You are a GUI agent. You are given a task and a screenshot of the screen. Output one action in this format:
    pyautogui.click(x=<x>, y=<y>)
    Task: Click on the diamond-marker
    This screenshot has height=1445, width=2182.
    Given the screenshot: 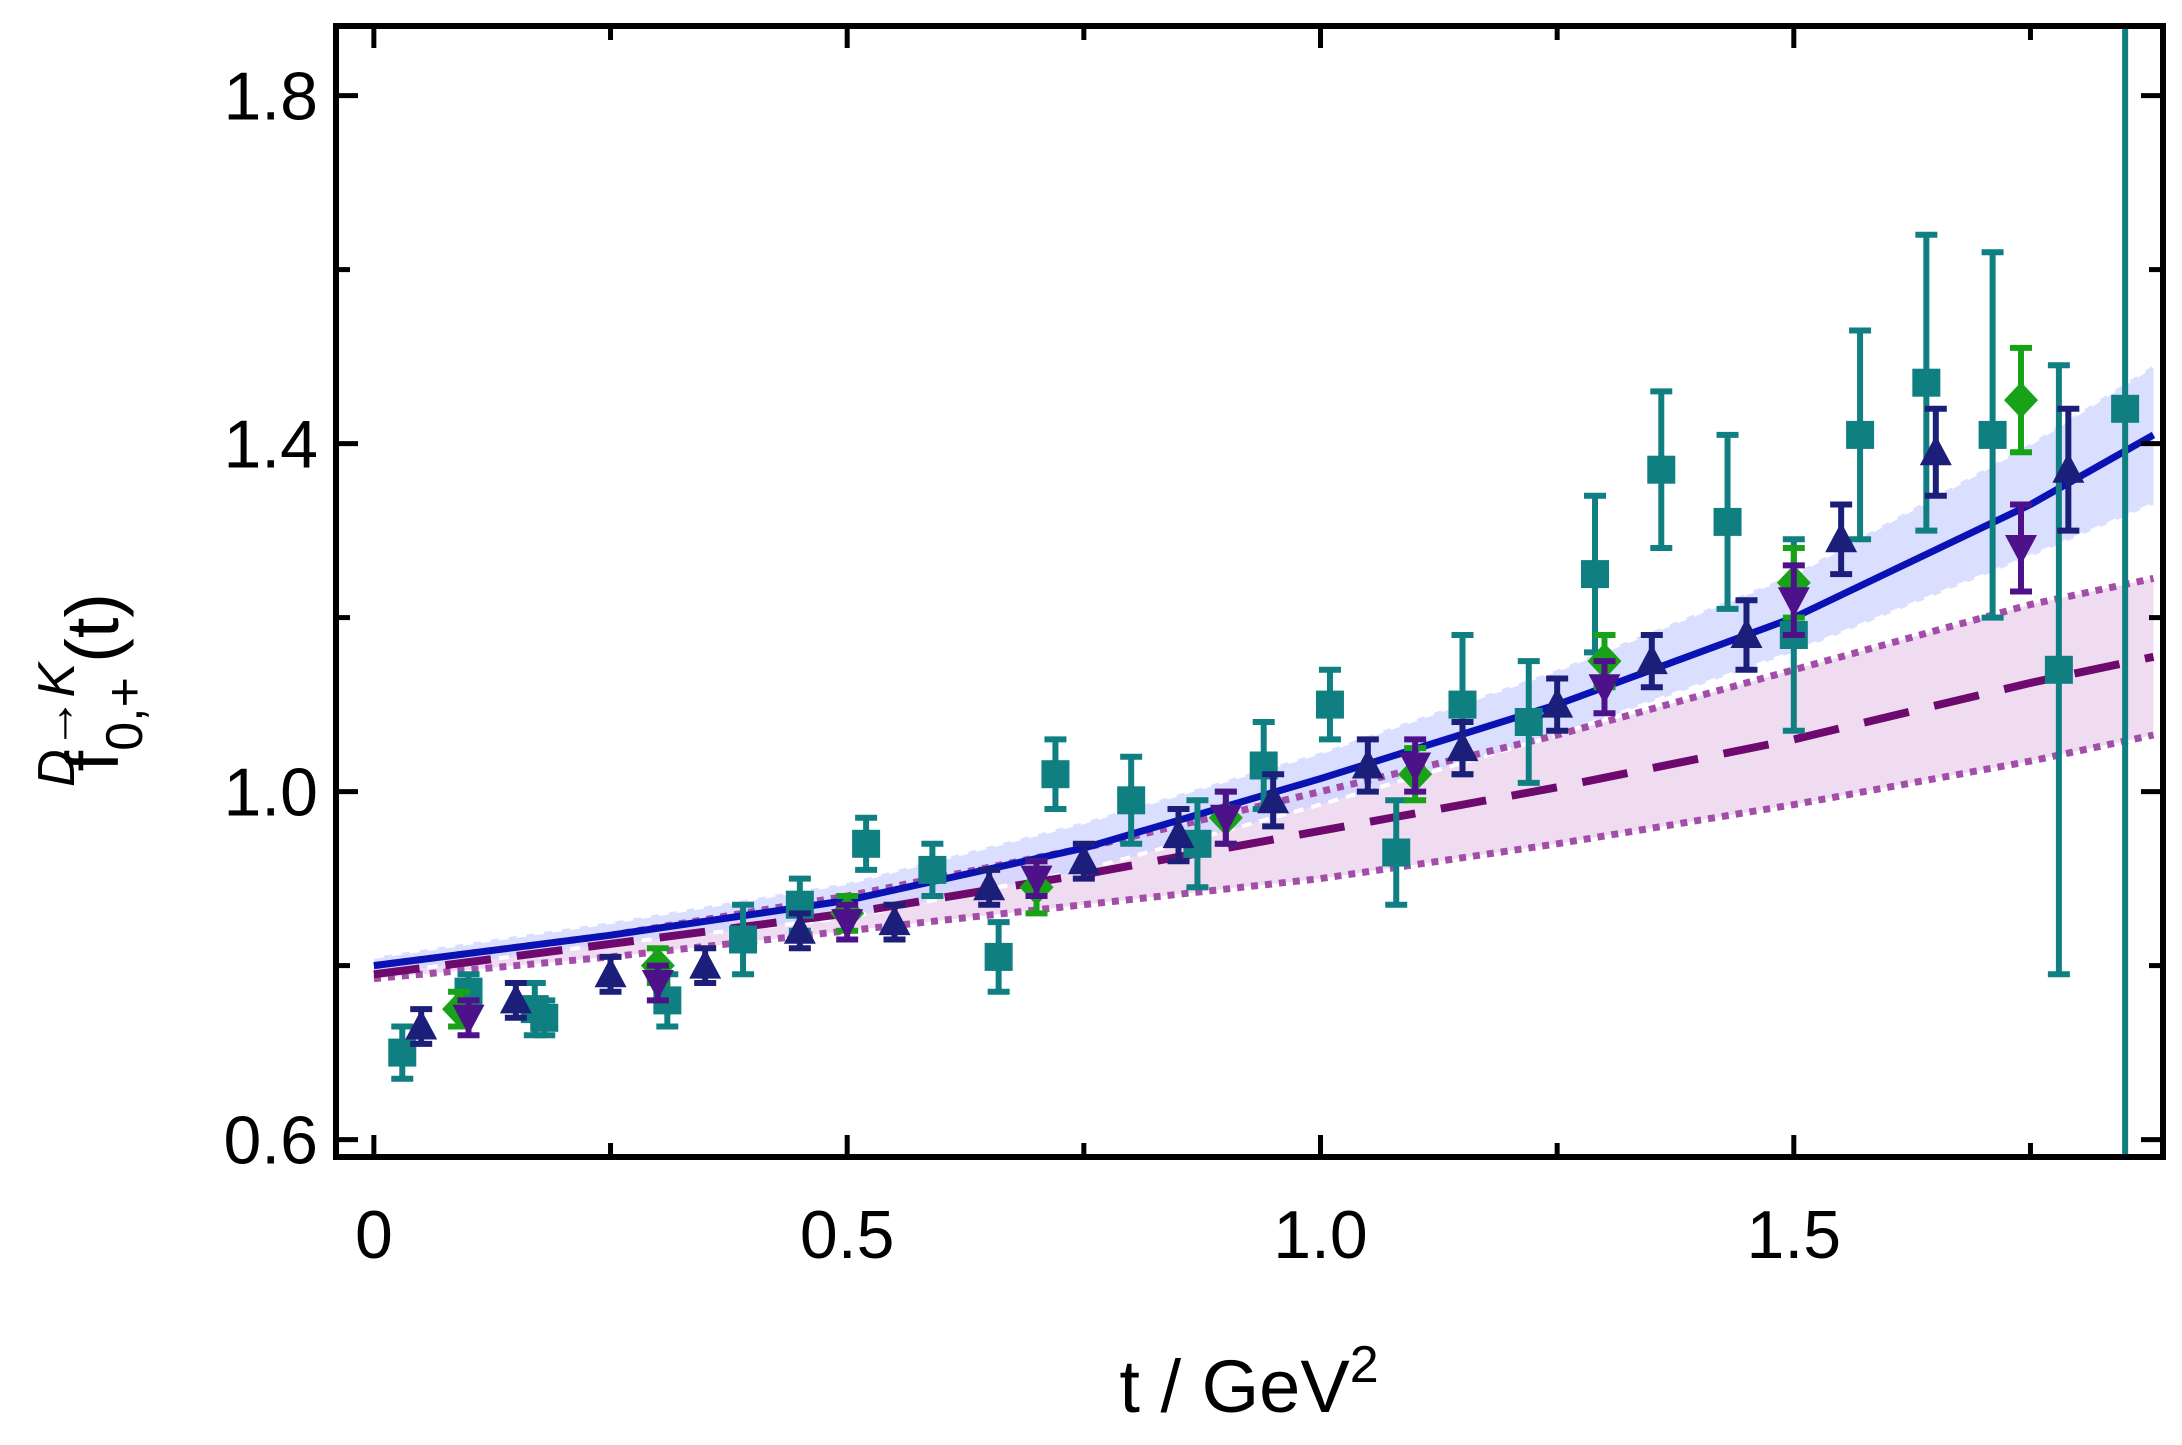 What is the action you would take?
    pyautogui.click(x=2021, y=400)
    